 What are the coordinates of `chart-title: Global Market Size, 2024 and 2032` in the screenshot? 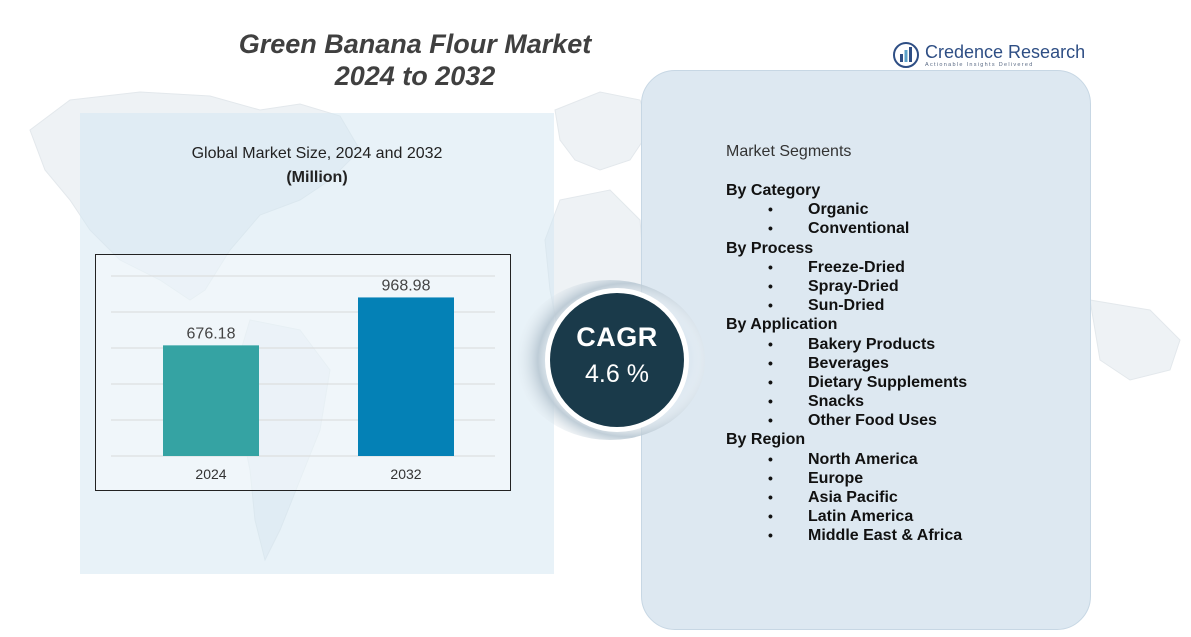 It's located at (317, 153).